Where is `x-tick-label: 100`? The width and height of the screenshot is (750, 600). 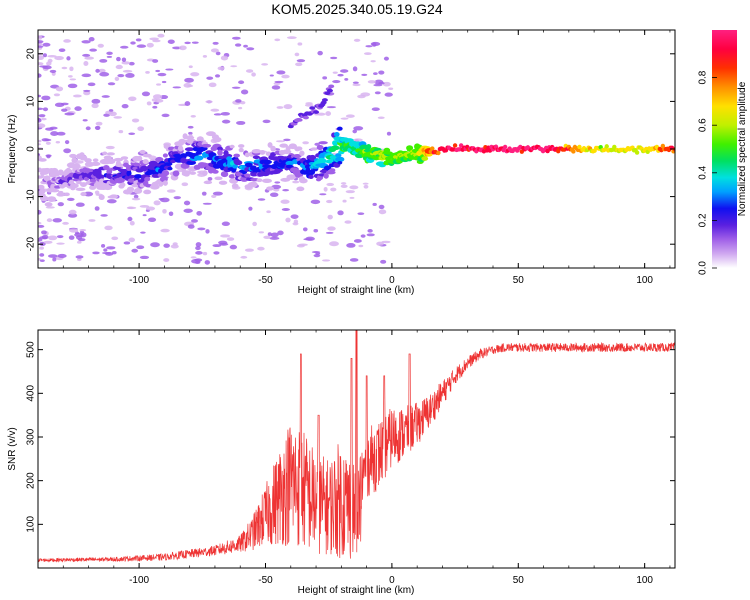 x-tick-label: 100 is located at coordinates (644, 580).